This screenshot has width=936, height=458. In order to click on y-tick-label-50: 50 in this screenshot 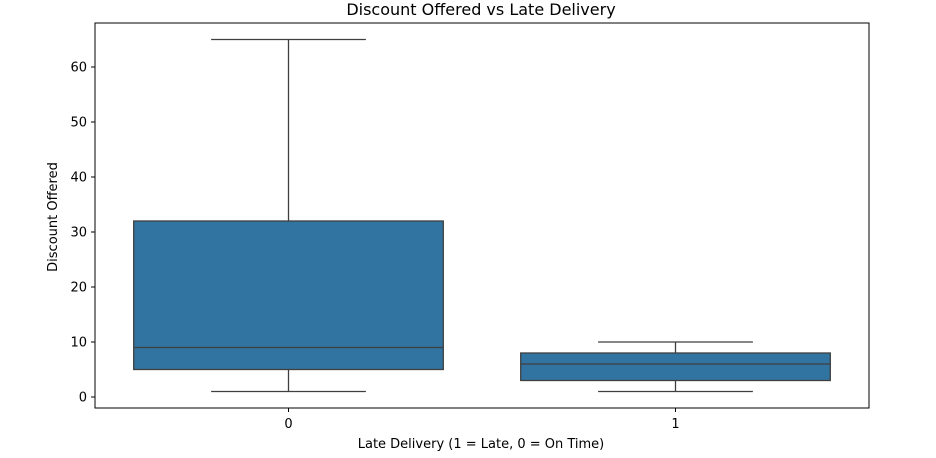, I will do `click(78, 123)`.